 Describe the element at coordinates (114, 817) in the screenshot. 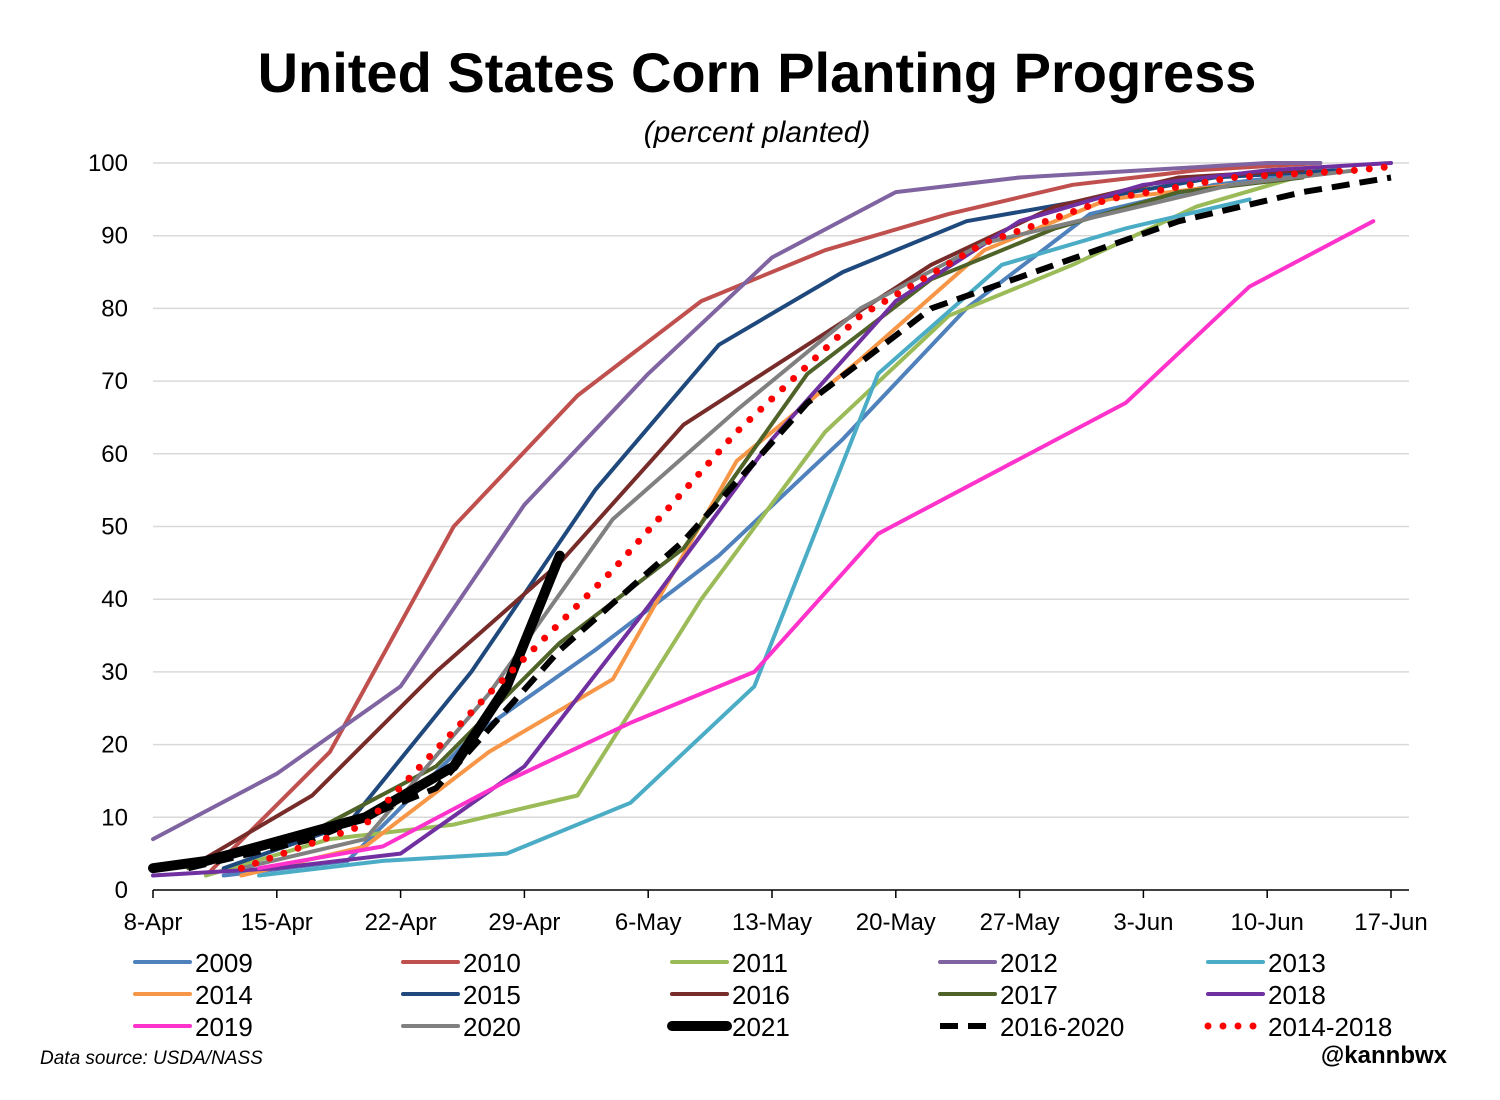

I see `y-tick-label: 10` at that location.